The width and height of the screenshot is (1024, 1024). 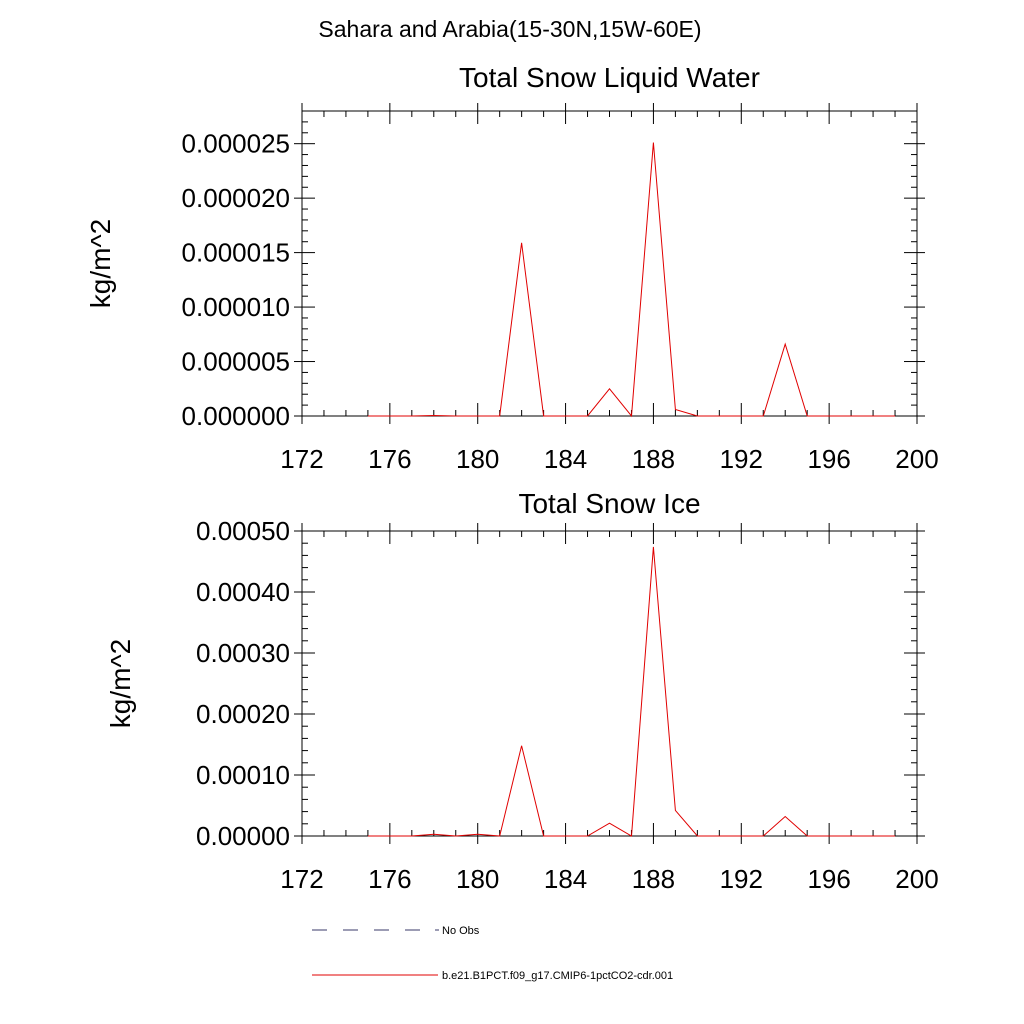 I want to click on chart-title: Total Snow Liquid Water, so click(x=609, y=77).